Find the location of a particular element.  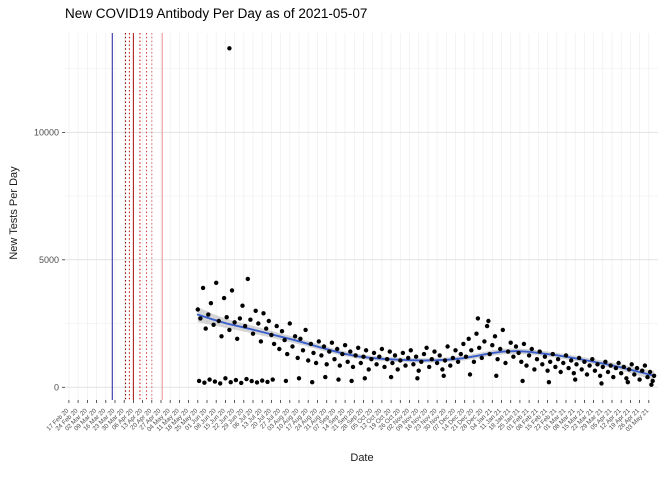

y-axis-labels: 0 5000 10000 is located at coordinates (49, 259).